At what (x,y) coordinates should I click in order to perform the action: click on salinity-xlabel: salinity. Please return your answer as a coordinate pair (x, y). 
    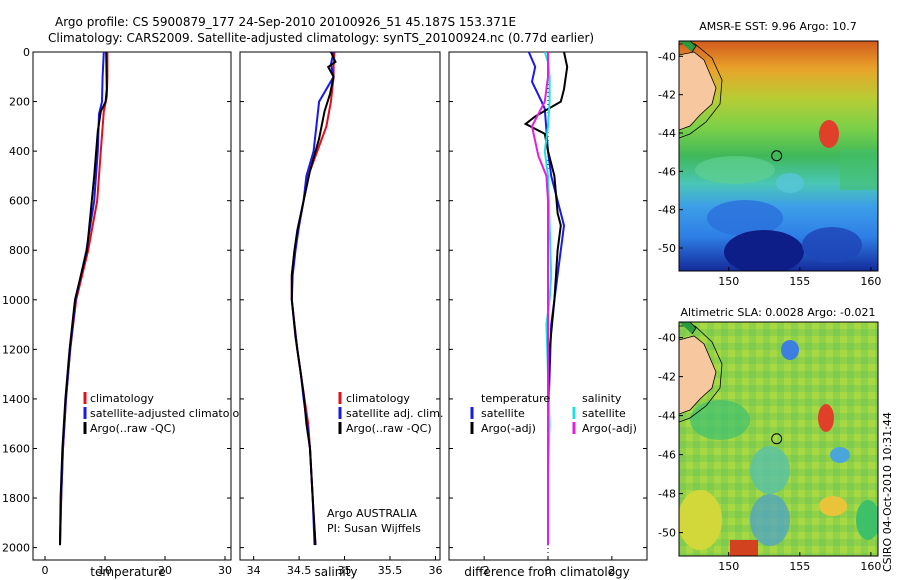
    Looking at the image, I should click on (335, 572).